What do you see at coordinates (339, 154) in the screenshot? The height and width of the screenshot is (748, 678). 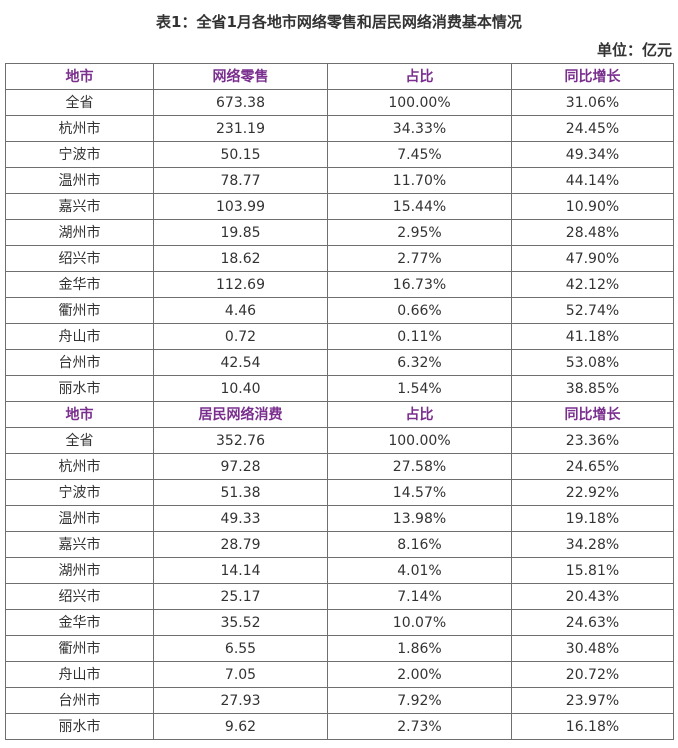 I see `table-row: 宁波市 50.15 7.45% 49.34%` at bounding box center [339, 154].